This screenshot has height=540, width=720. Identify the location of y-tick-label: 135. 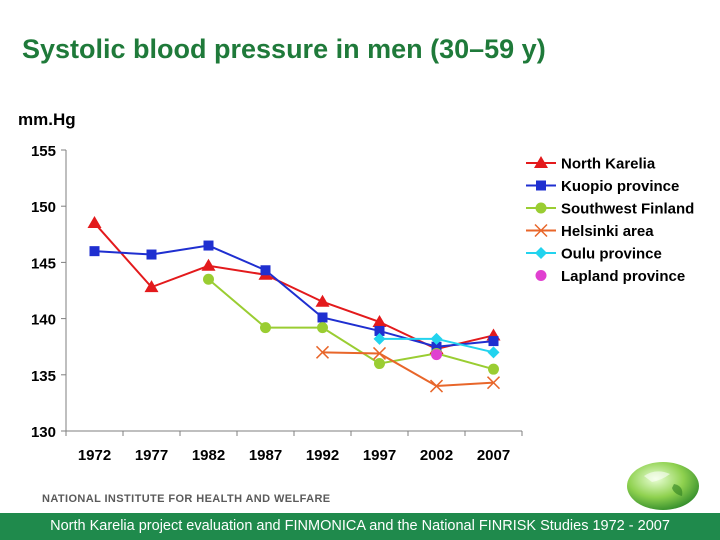
(43, 376).